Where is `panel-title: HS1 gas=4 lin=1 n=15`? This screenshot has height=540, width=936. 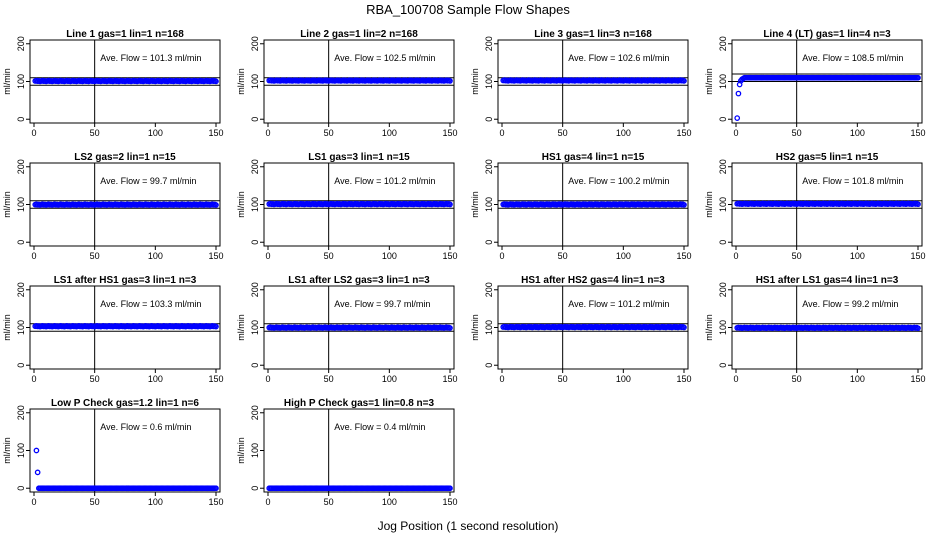 panel-title: HS1 gas=4 lin=1 n=15 is located at coordinates (593, 157).